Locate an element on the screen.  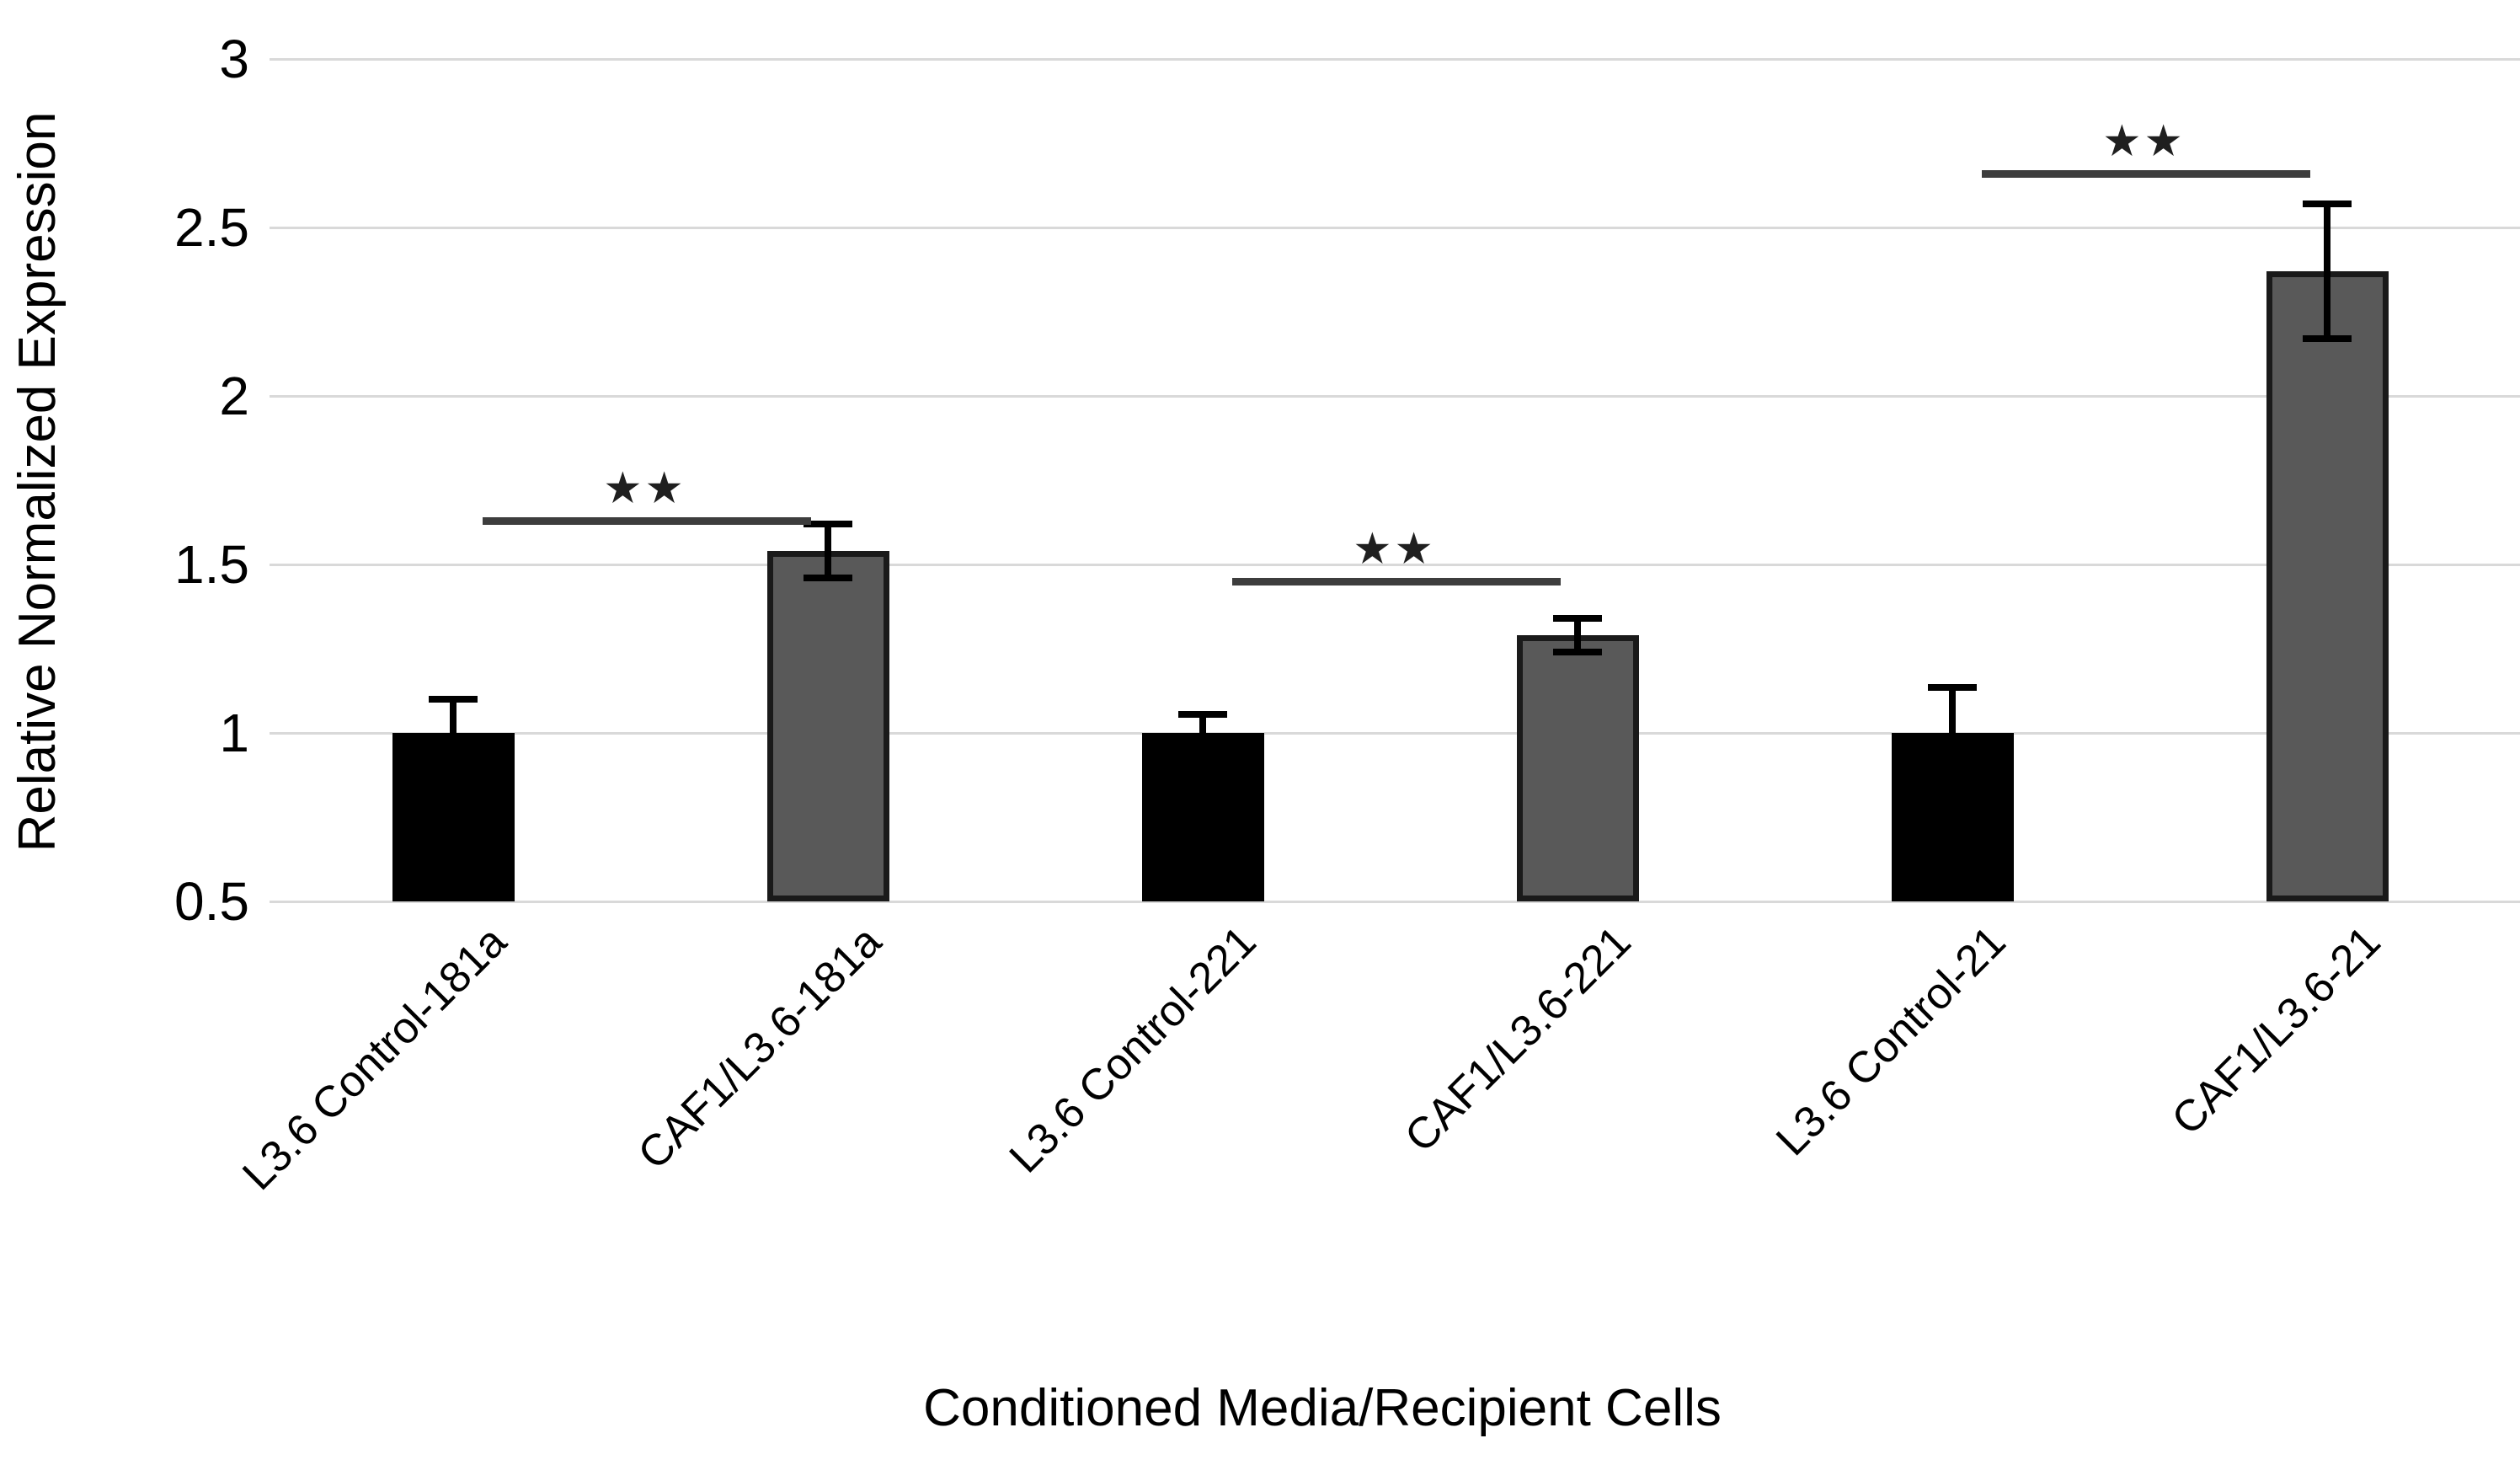
y-tick-label: 1 is located at coordinates (234, 733).